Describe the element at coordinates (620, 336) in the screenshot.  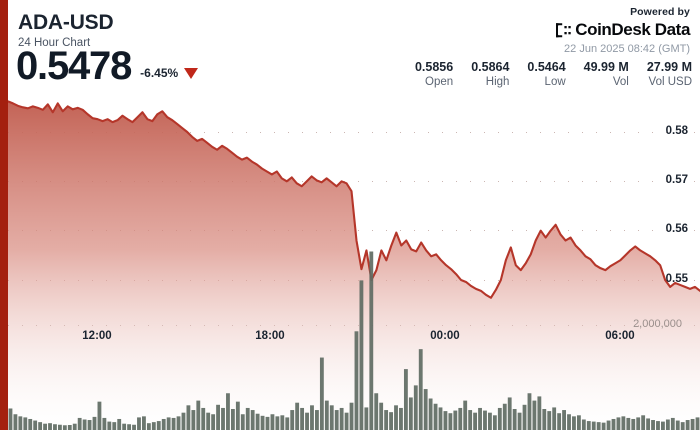
I see `x-axis-tick: 06:00` at that location.